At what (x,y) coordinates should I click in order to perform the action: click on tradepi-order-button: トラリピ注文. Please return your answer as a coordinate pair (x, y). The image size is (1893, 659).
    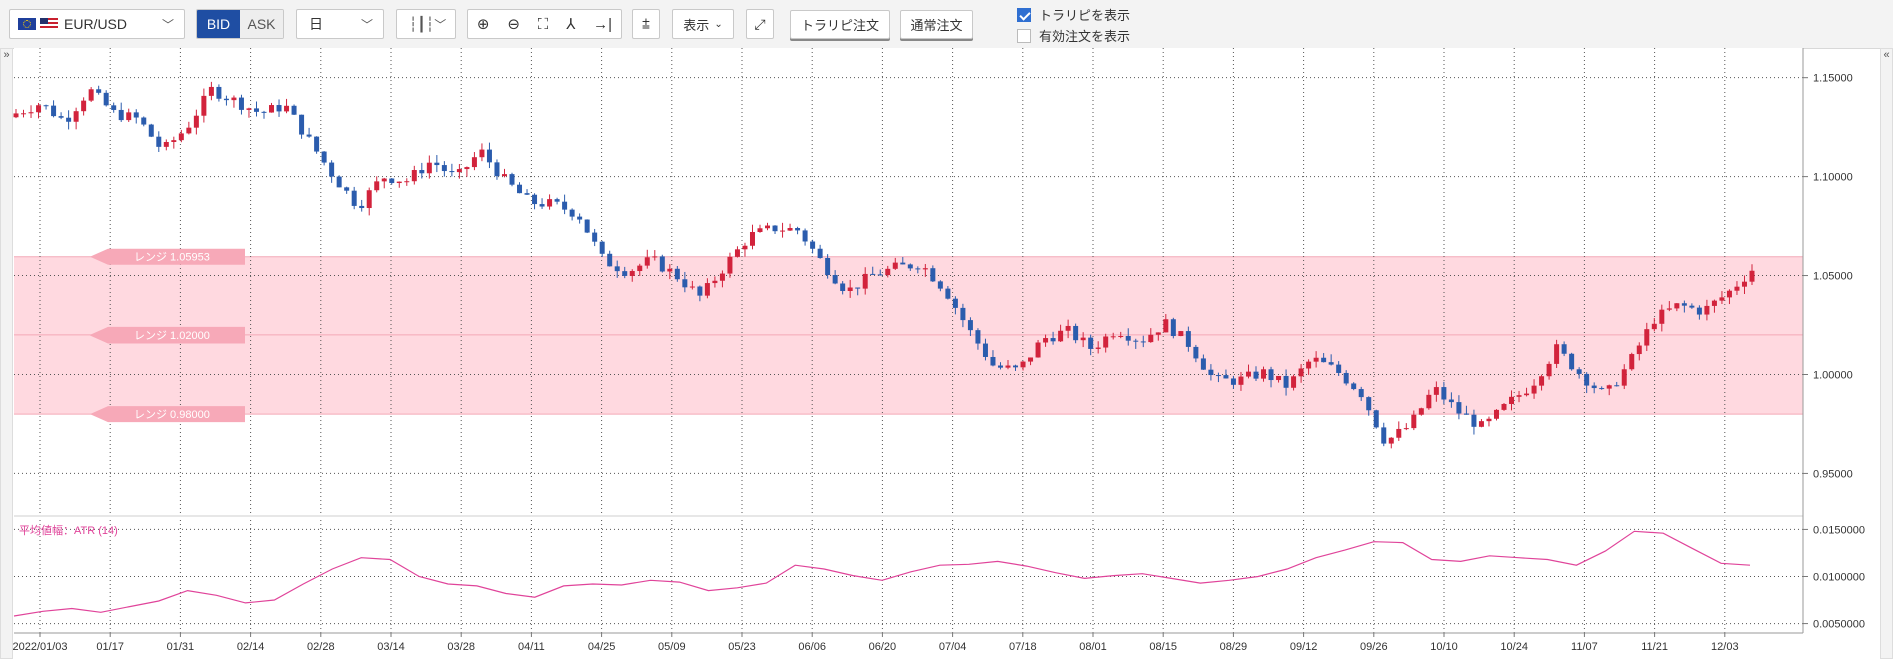
    Looking at the image, I should click on (840, 24).